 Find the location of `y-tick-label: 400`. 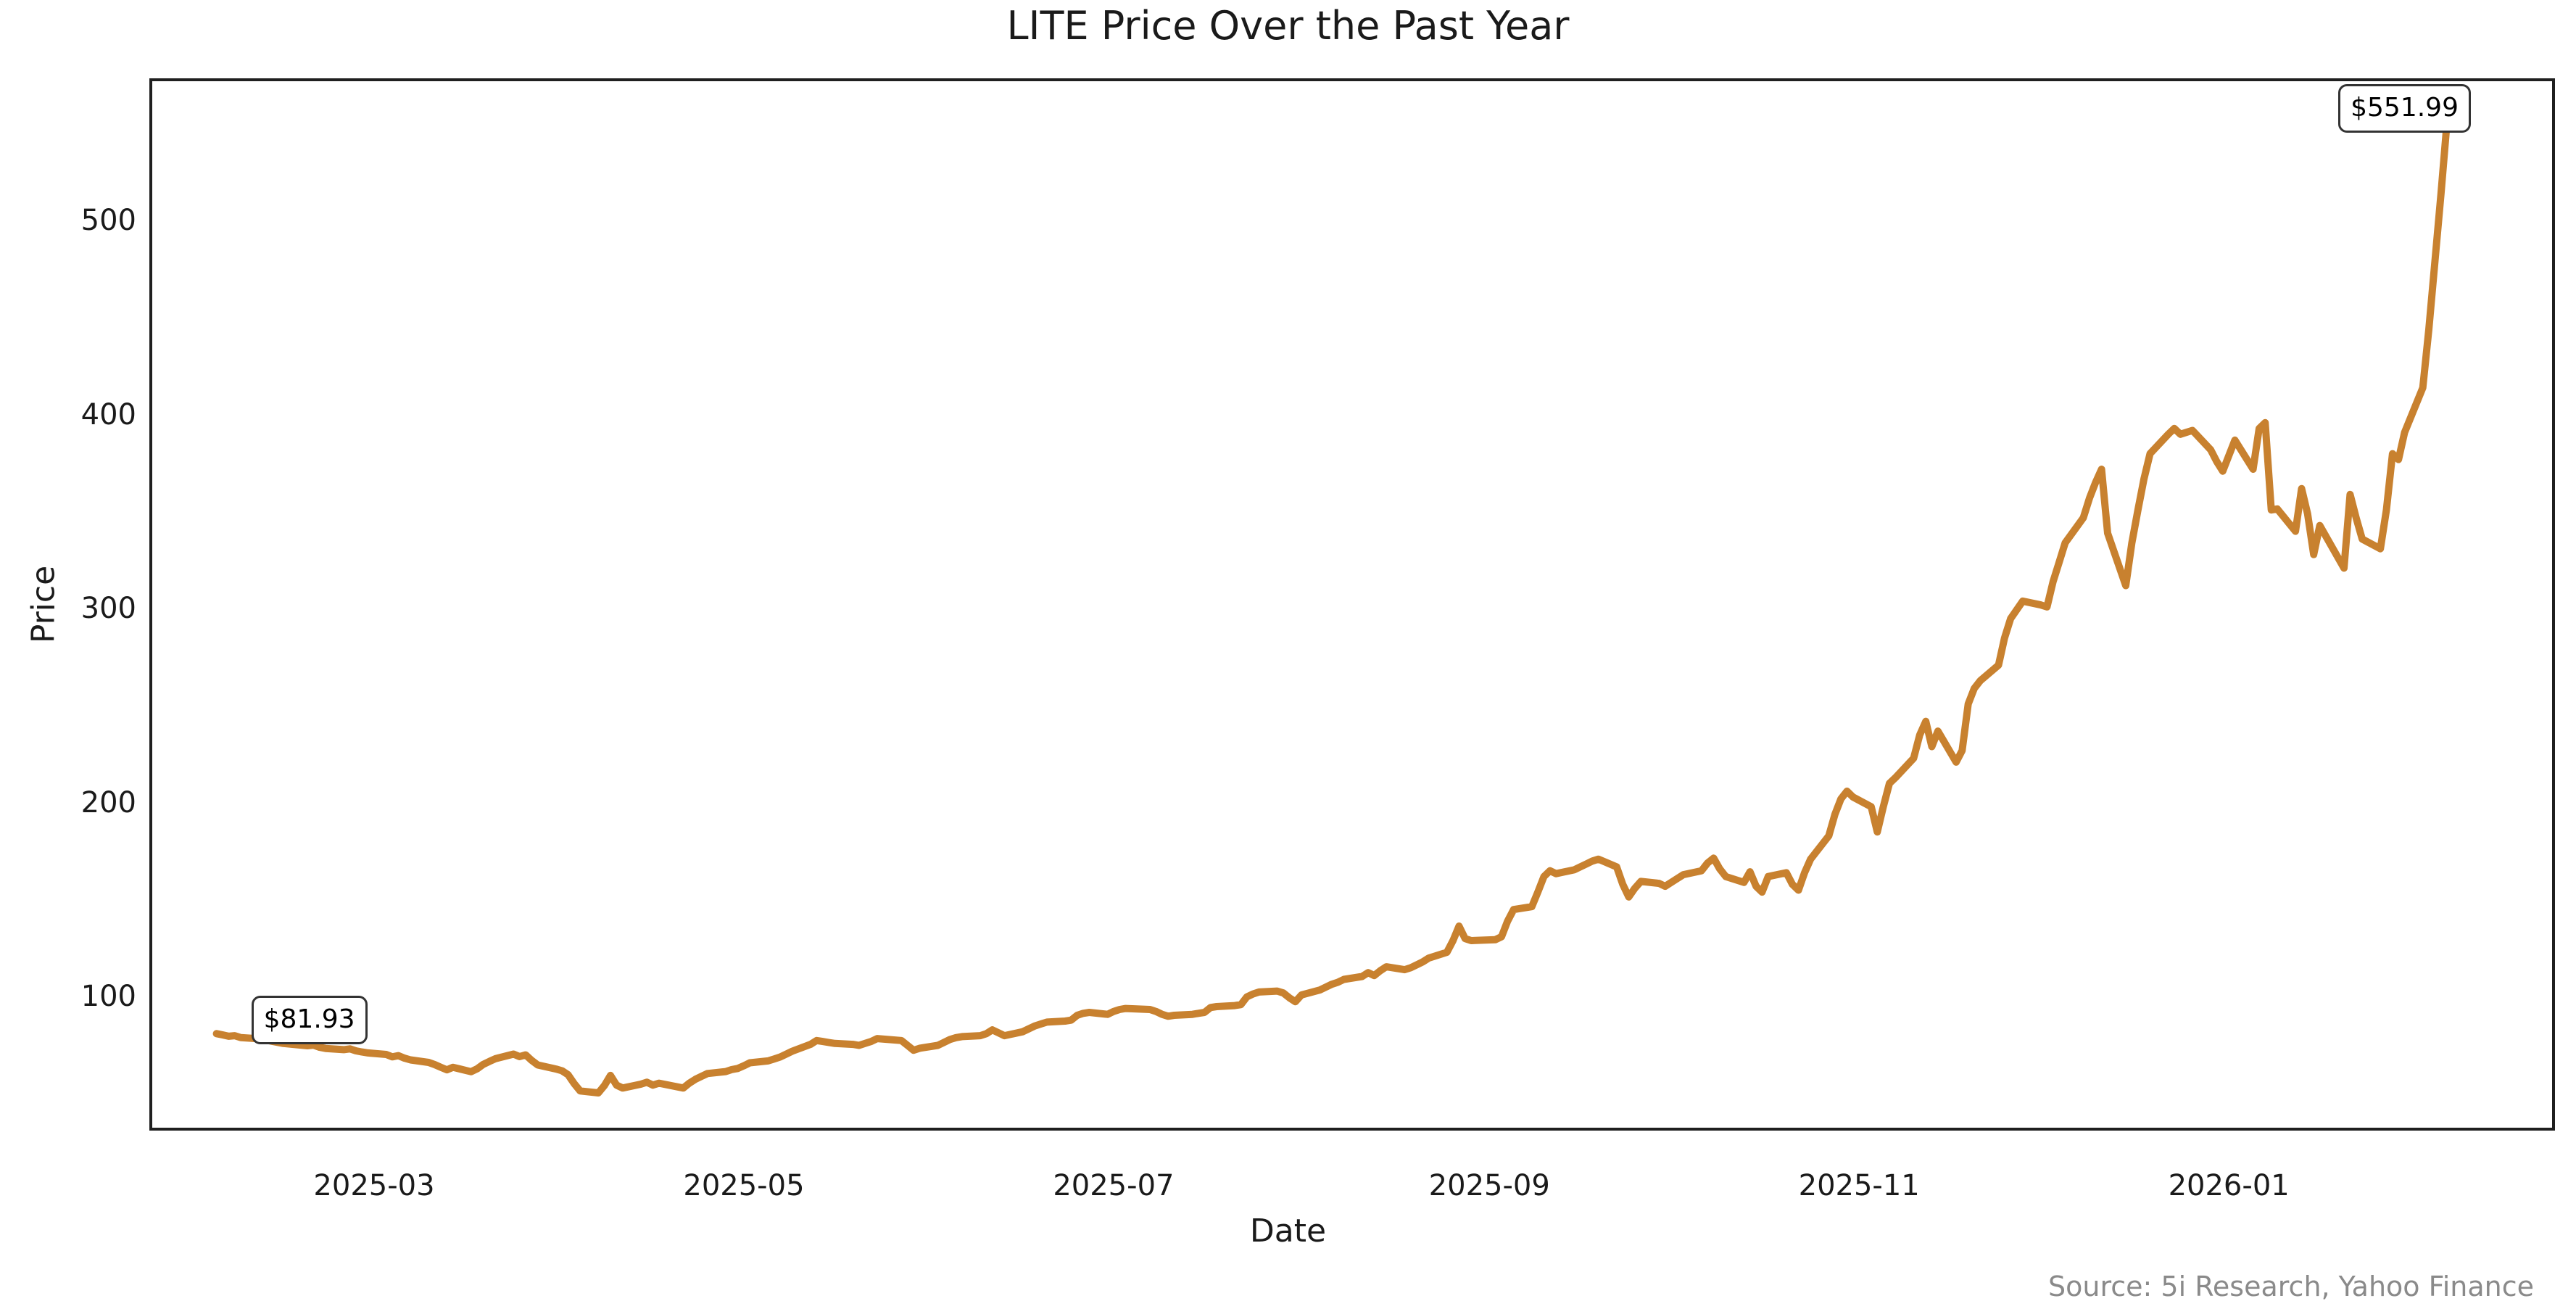

y-tick-label: 400 is located at coordinates (108, 414).